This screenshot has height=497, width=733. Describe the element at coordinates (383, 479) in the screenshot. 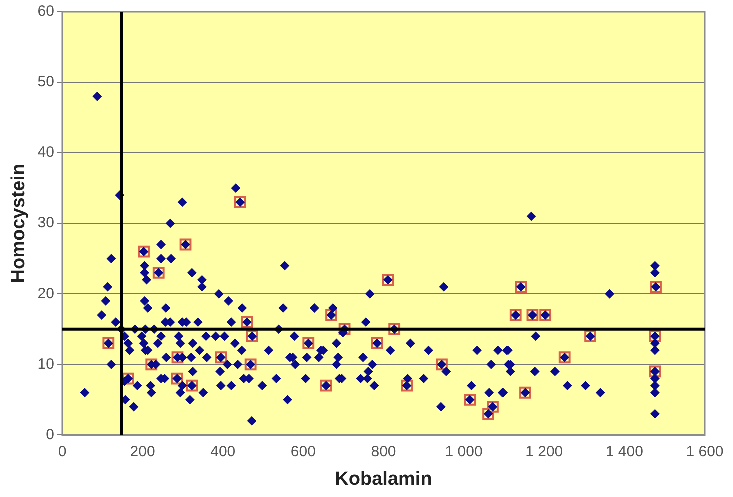

I see `x-axis-title: Kobalamin` at that location.